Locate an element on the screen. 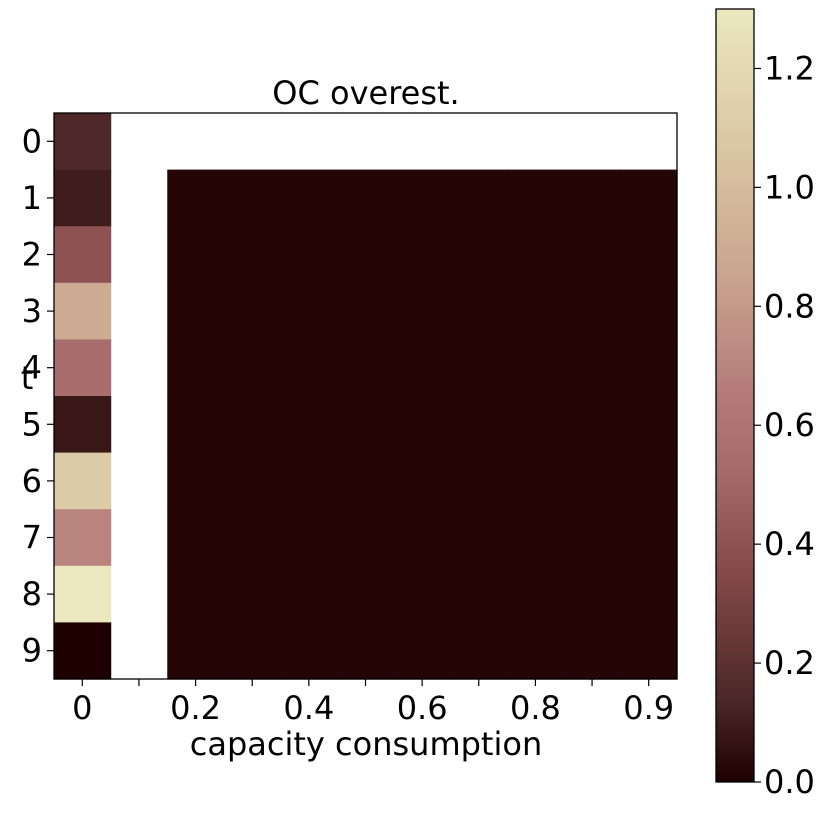  x-tick-label: 0.8 is located at coordinates (535, 708).